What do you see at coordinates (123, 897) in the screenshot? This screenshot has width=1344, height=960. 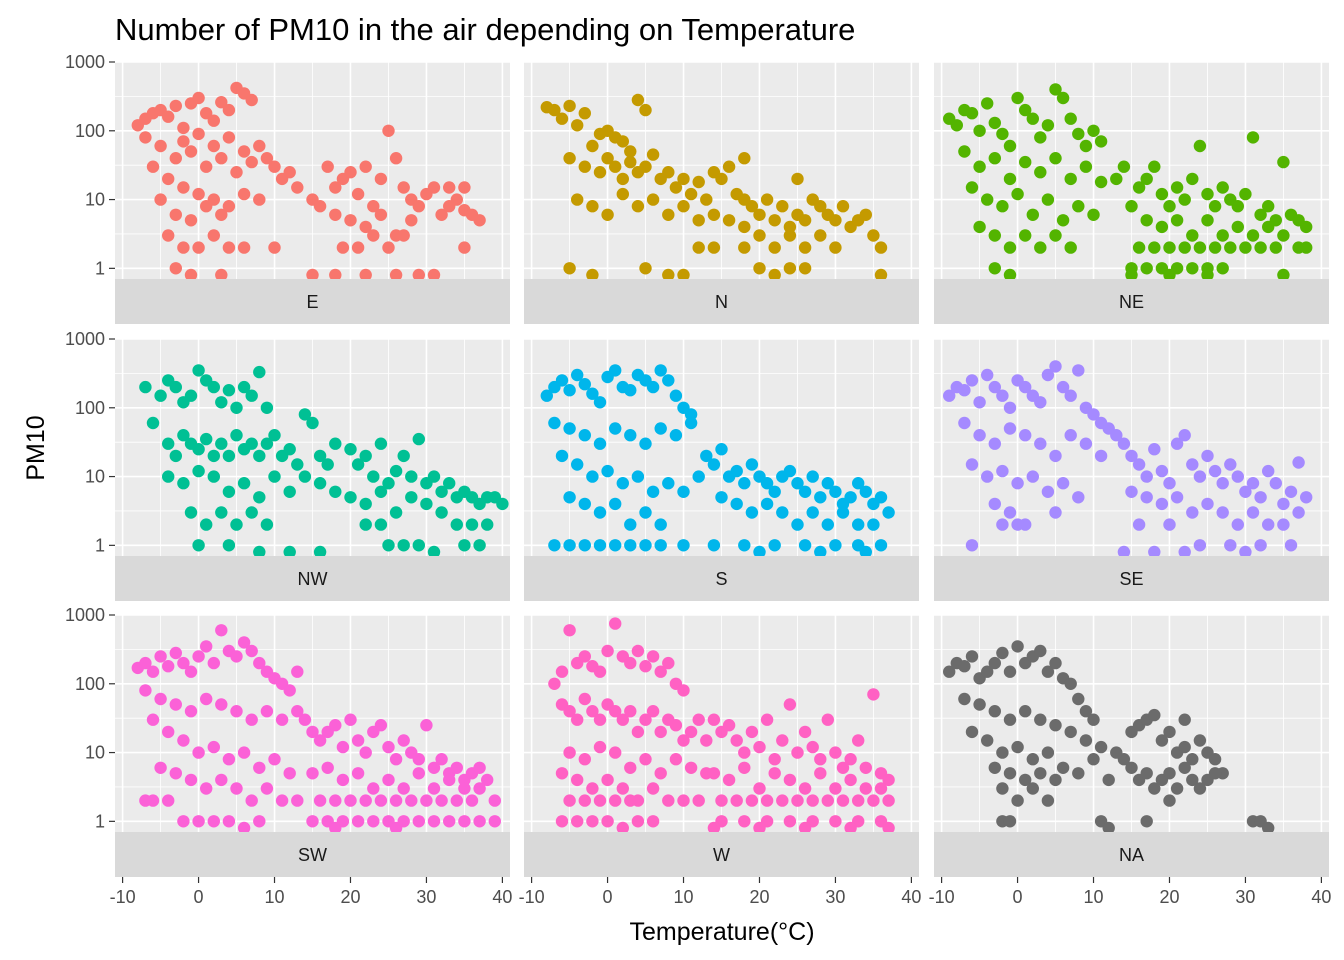 I see `x-tick-label: -10` at bounding box center [123, 897].